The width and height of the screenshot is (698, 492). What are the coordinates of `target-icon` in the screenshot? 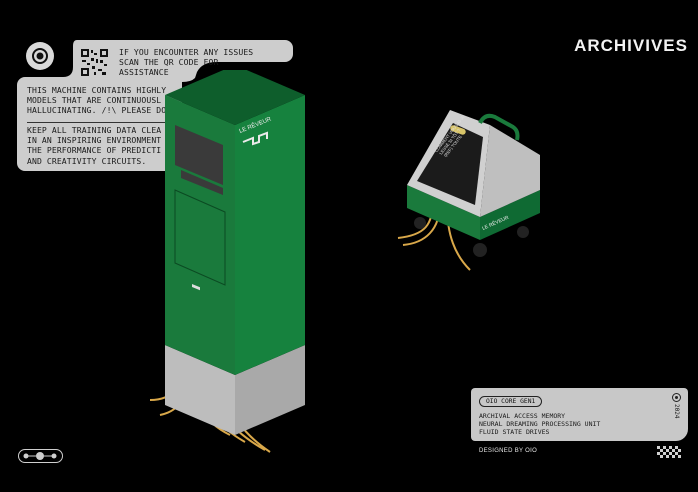 It's located at (40, 56).